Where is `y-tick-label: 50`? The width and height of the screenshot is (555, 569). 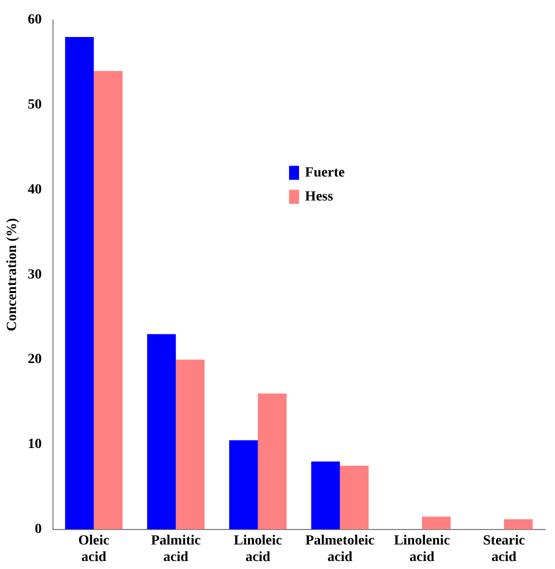 y-tick-label: 50 is located at coordinates (35, 105).